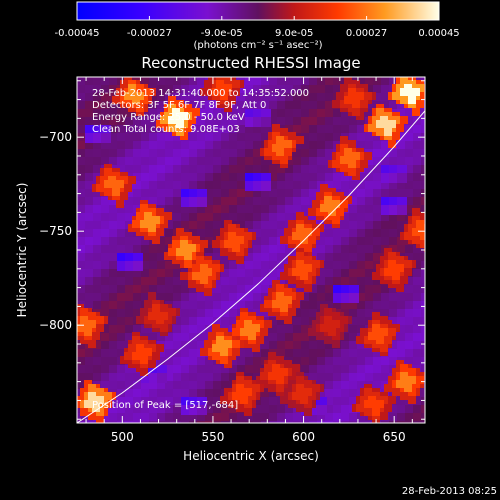  I want to click on y-tick-label: −750, so click(55, 231).